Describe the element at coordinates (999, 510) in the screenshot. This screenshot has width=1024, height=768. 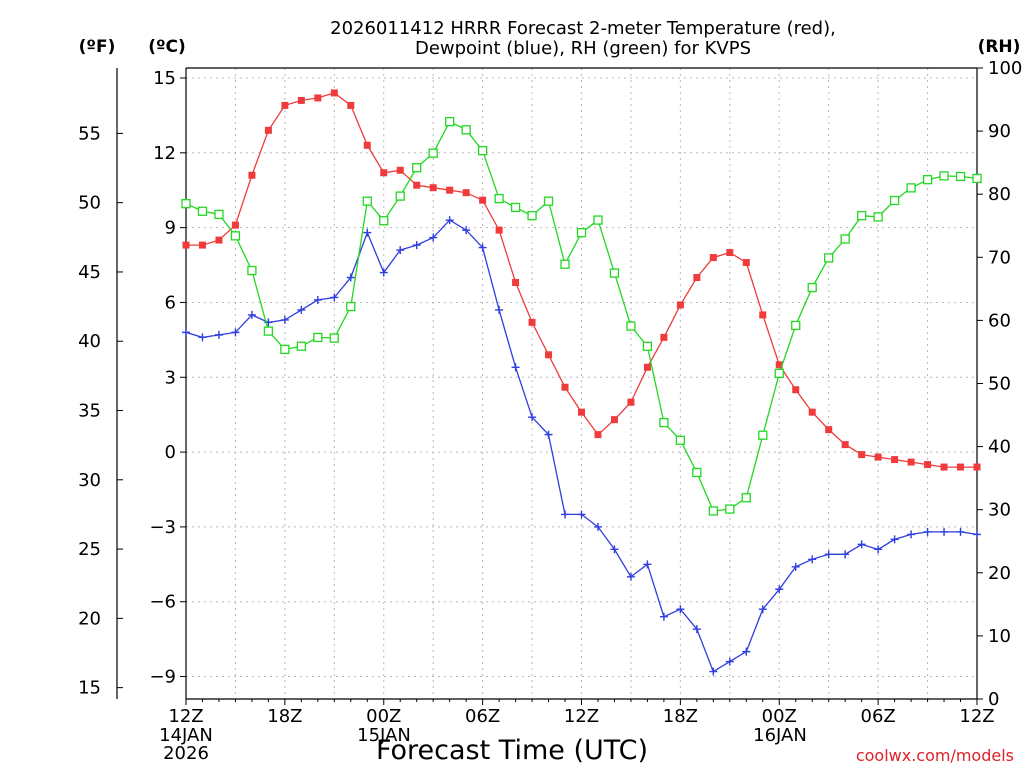
I see `rh-tick-label: 30` at that location.